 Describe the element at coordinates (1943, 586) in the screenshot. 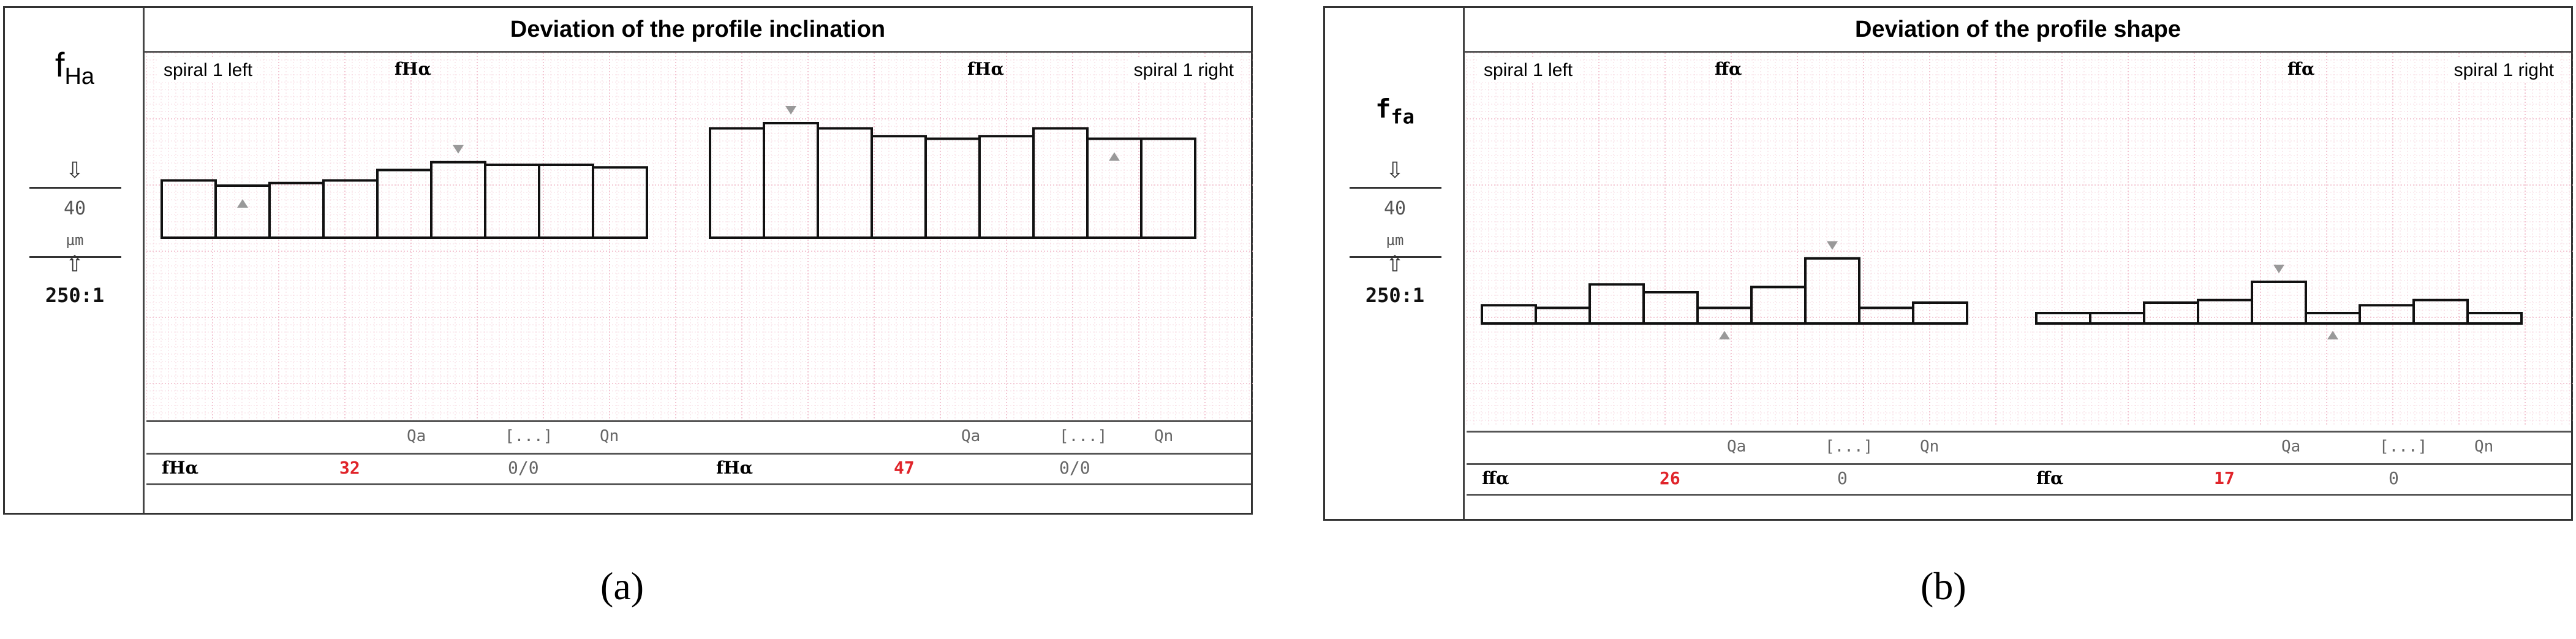

I see `caption-b: (b)` at that location.